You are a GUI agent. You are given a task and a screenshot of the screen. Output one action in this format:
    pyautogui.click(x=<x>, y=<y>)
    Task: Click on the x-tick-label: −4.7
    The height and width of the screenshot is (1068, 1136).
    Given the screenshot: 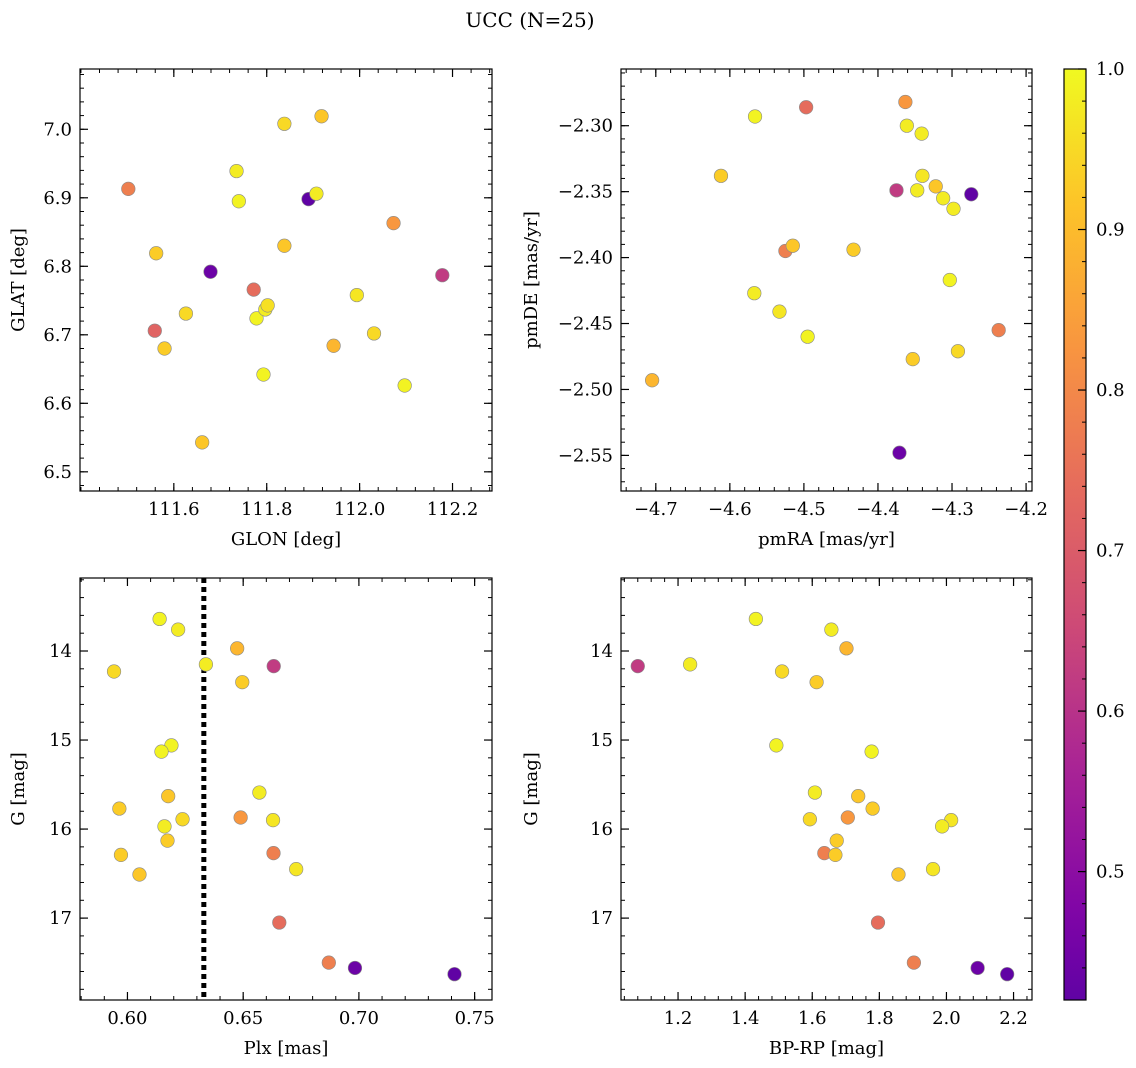 What is the action you would take?
    pyautogui.click(x=656, y=509)
    